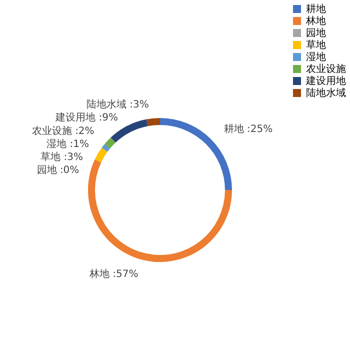 The image size is (350, 350). I want to click on data-label: 林地 :57%, so click(113, 274).